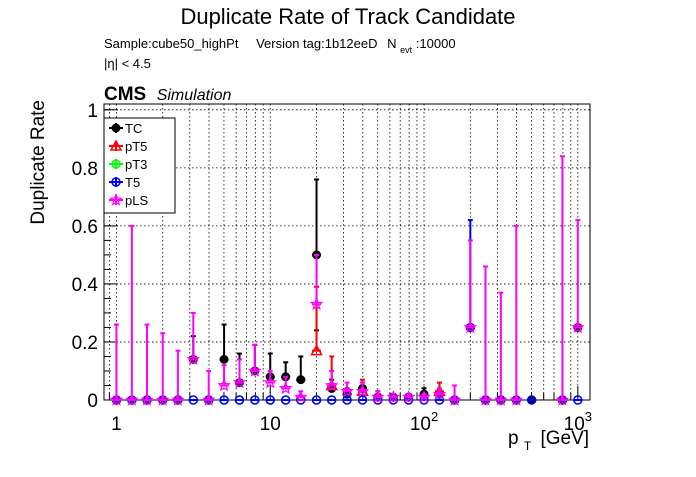 The width and height of the screenshot is (696, 477). What do you see at coordinates (125, 94) in the screenshot?
I see `cms-text: CMS` at bounding box center [125, 94].